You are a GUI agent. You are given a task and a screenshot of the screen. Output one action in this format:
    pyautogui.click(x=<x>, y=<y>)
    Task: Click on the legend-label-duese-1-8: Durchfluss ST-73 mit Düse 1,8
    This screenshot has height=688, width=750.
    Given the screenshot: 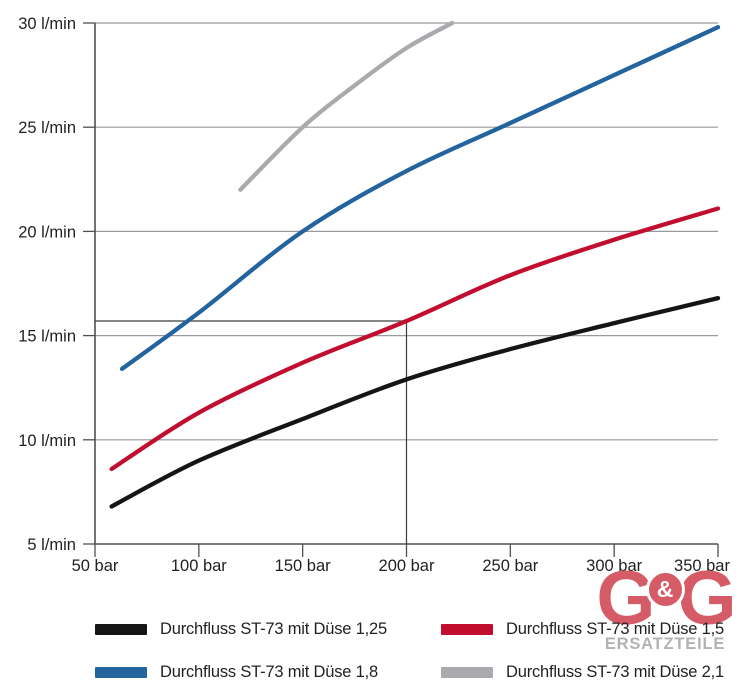 What is the action you would take?
    pyautogui.click(x=269, y=671)
    